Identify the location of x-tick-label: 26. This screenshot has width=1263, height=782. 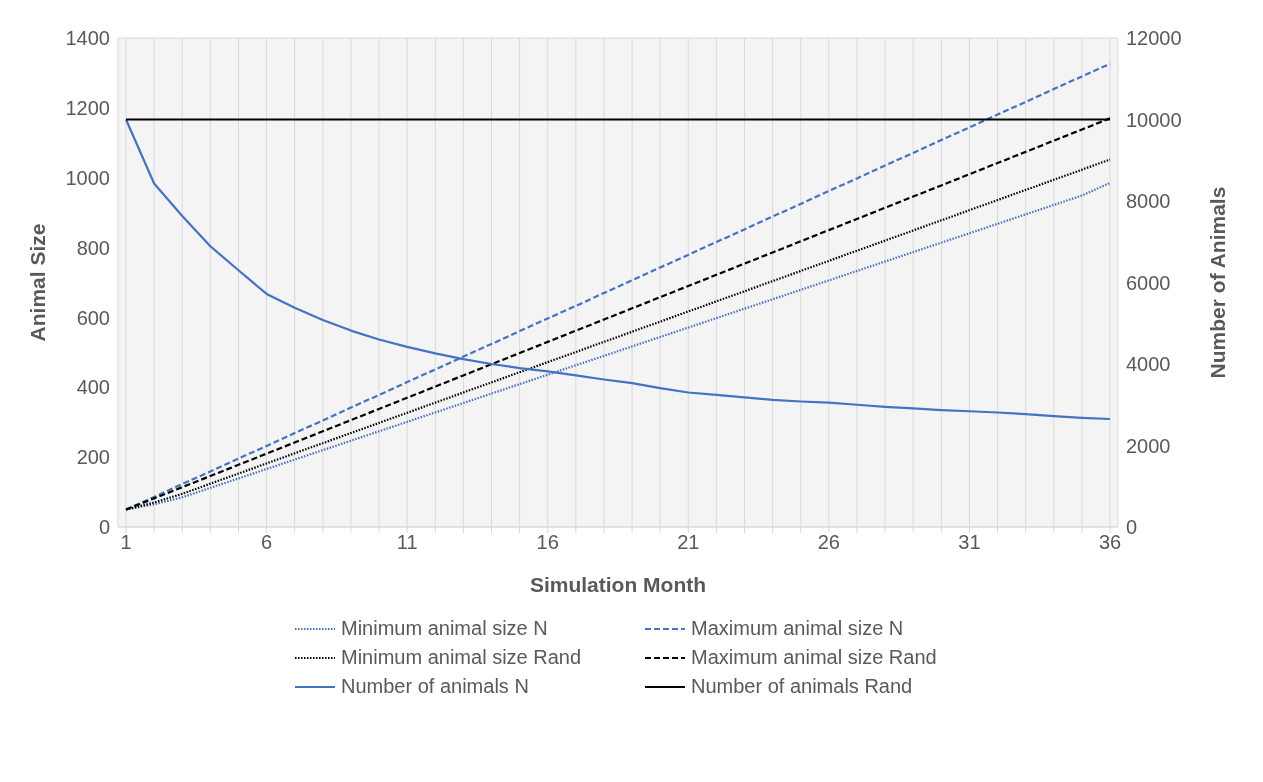
(828, 542).